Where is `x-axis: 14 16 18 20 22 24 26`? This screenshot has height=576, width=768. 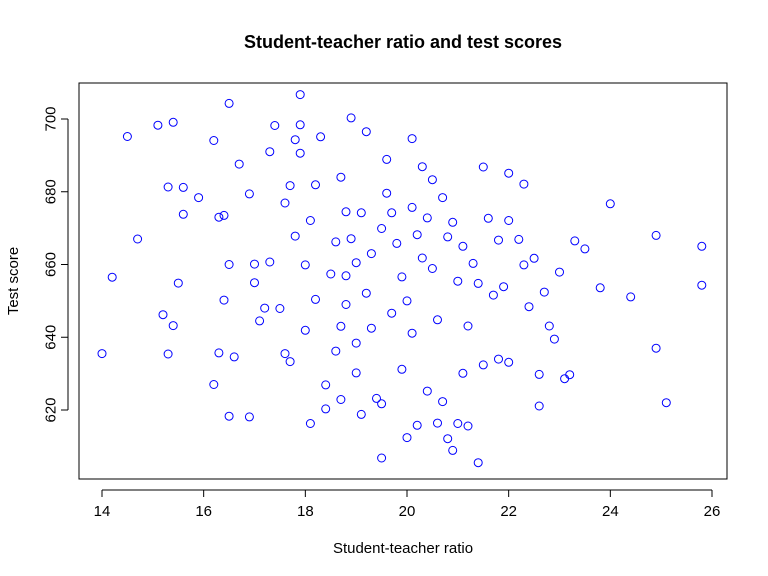 x-axis: 14 16 18 20 22 24 26 is located at coordinates (407, 504).